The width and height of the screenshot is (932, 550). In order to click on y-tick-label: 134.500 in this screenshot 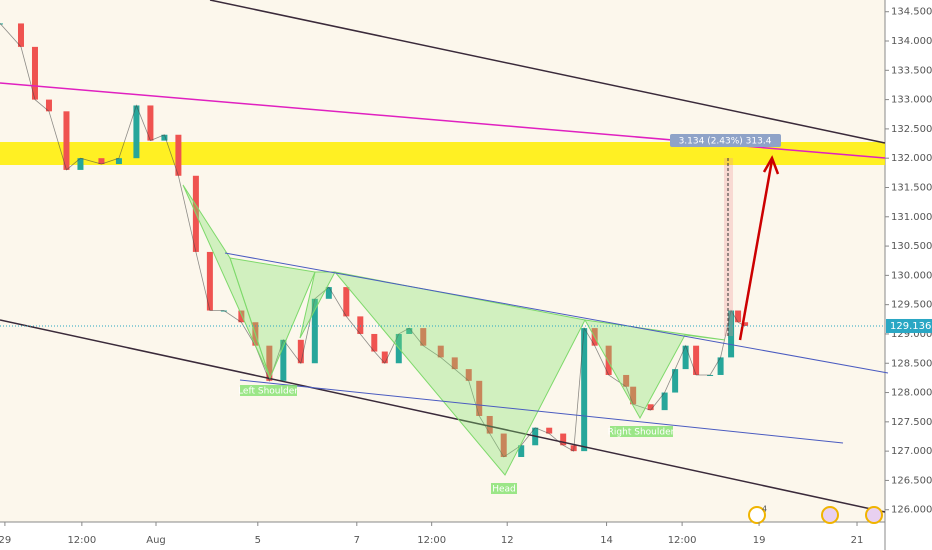, I will do `click(911, 12)`.